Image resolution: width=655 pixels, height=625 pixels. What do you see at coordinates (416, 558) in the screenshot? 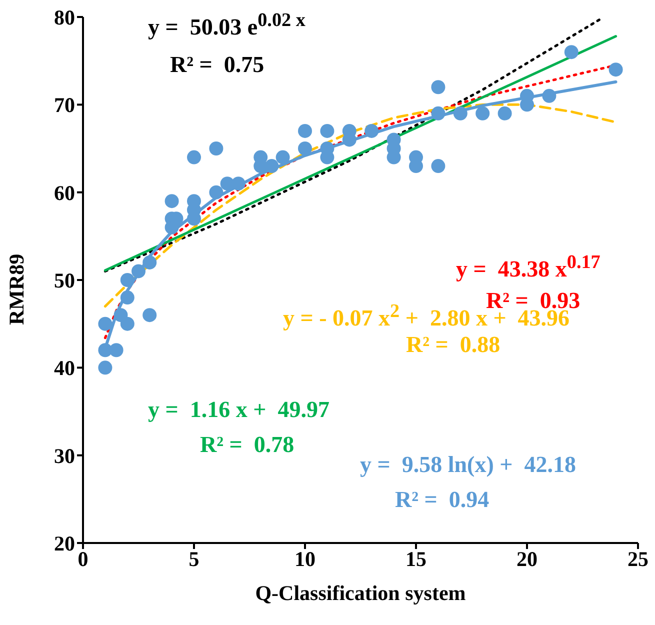
I see `x-tick-label: 15` at bounding box center [416, 558].